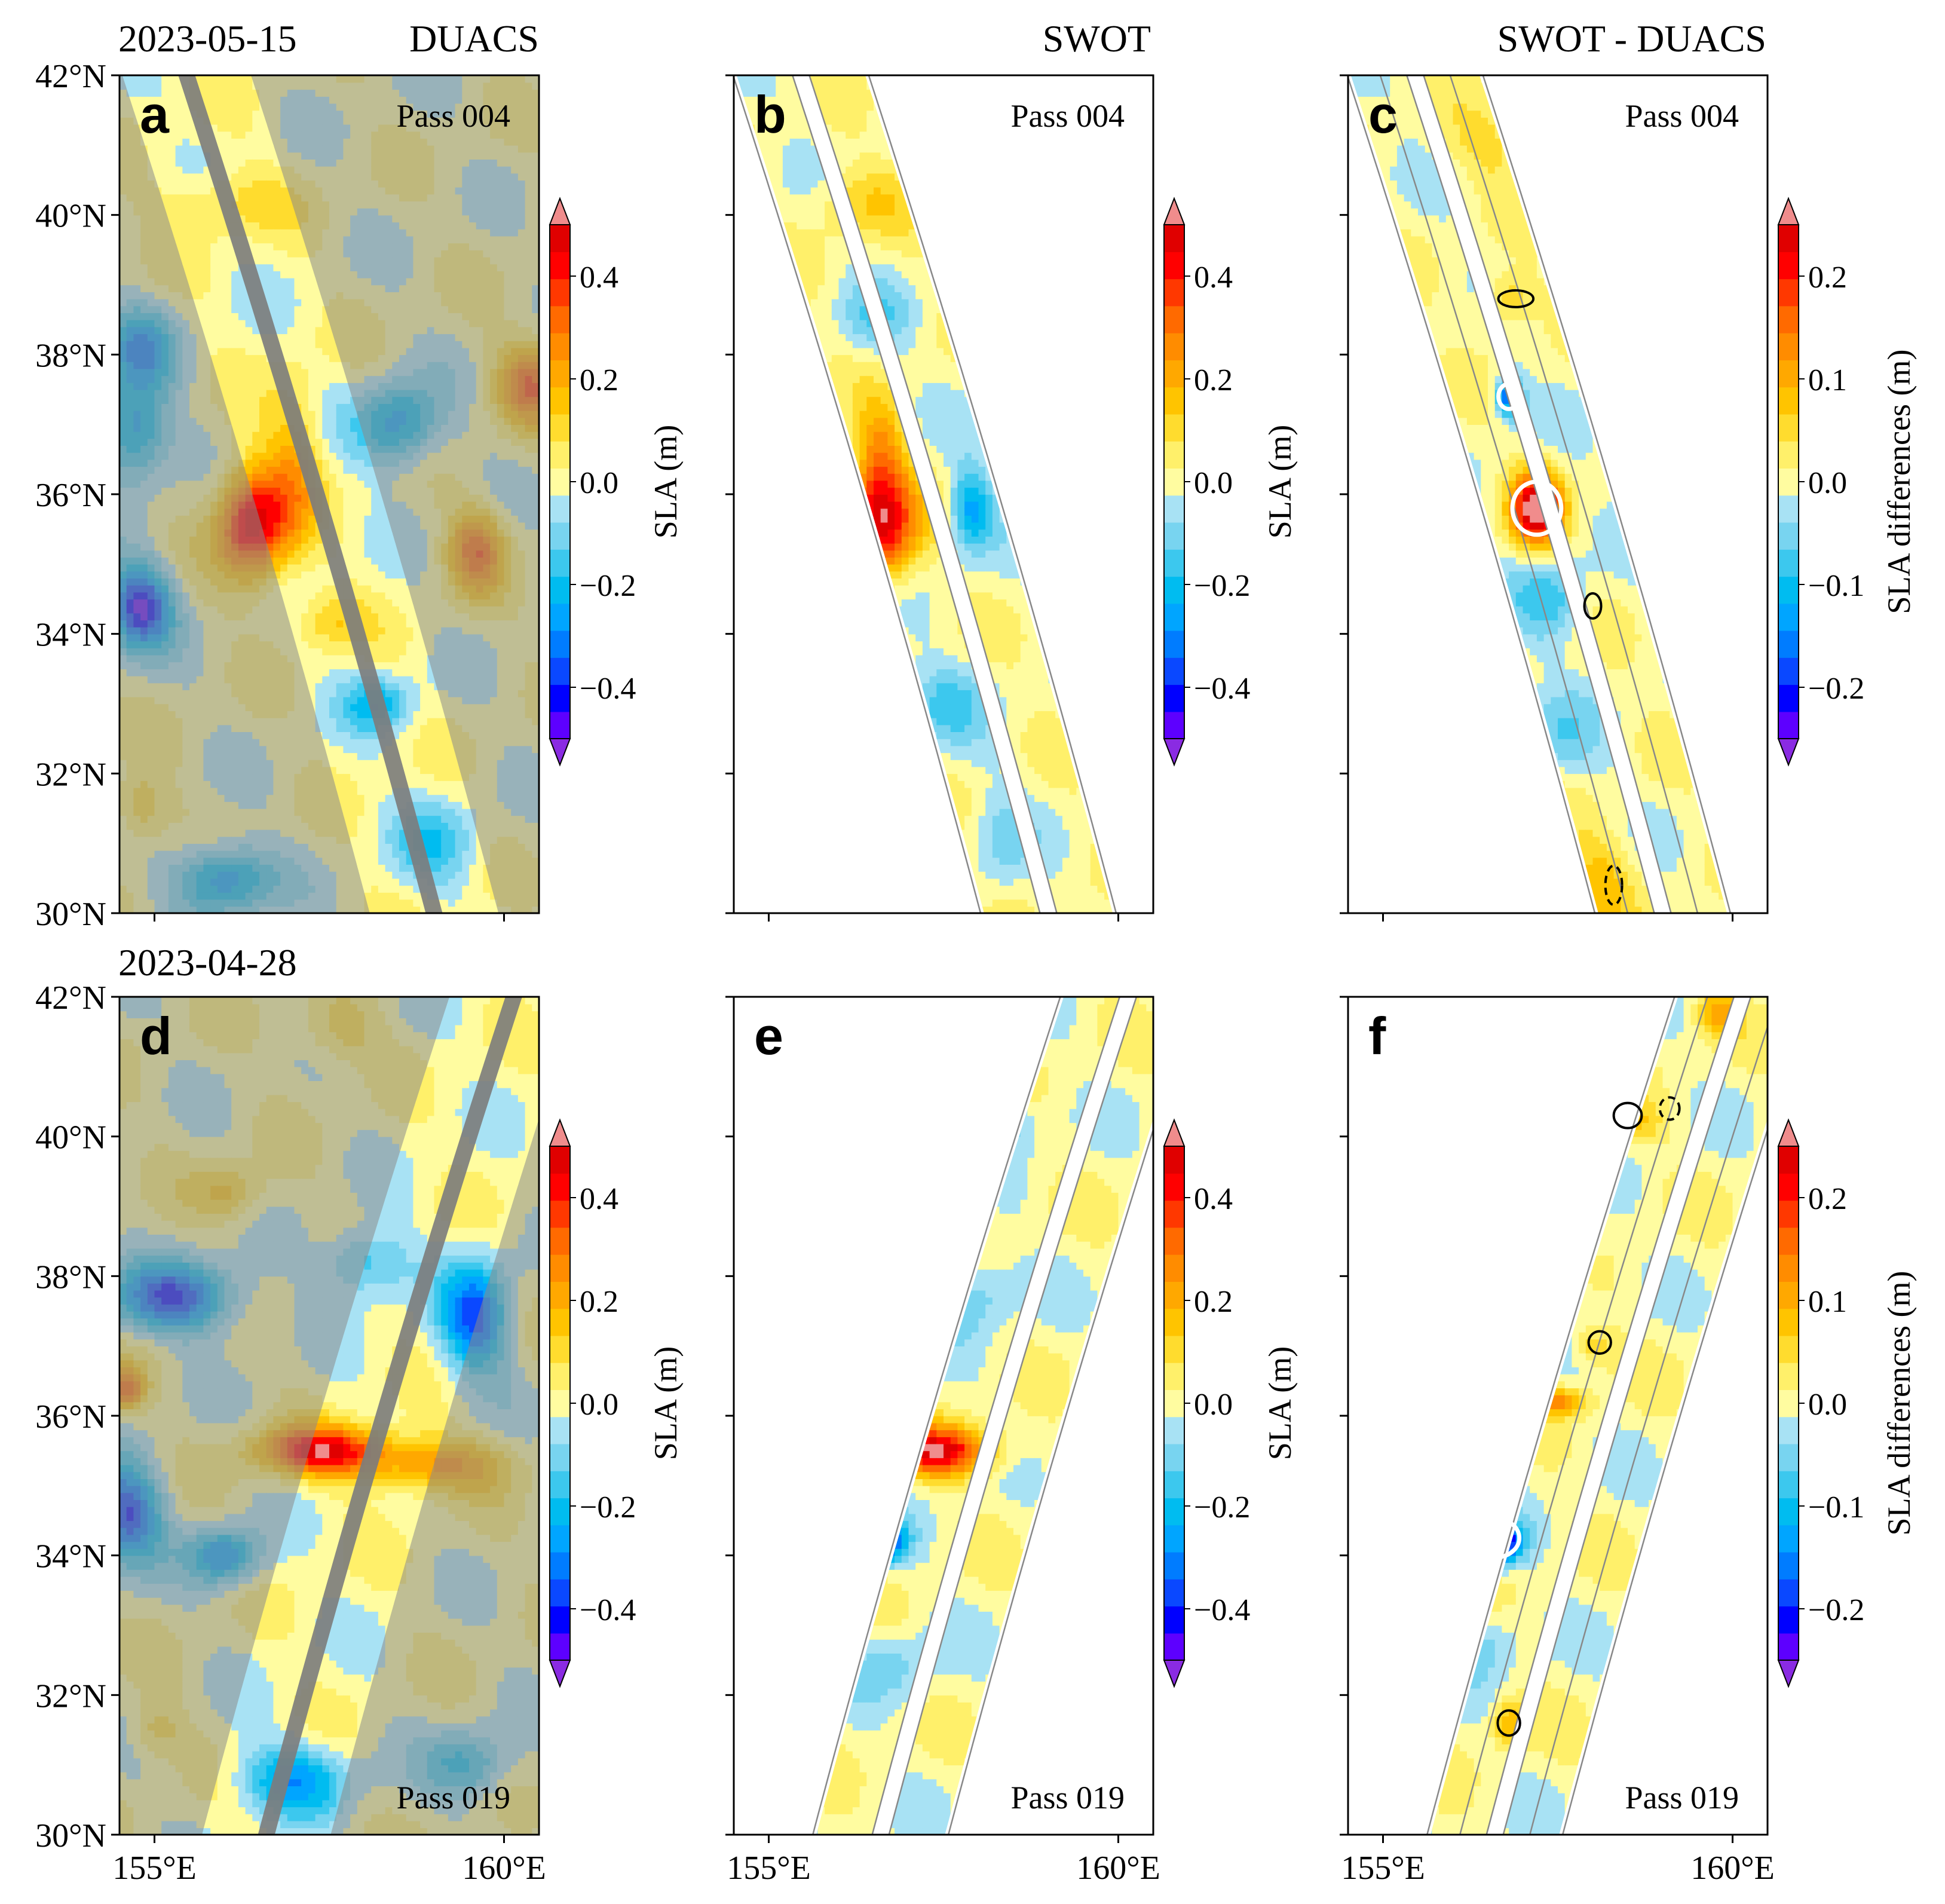 This screenshot has width=1945, height=1904. I want to click on plot-area, so click(329, 494).